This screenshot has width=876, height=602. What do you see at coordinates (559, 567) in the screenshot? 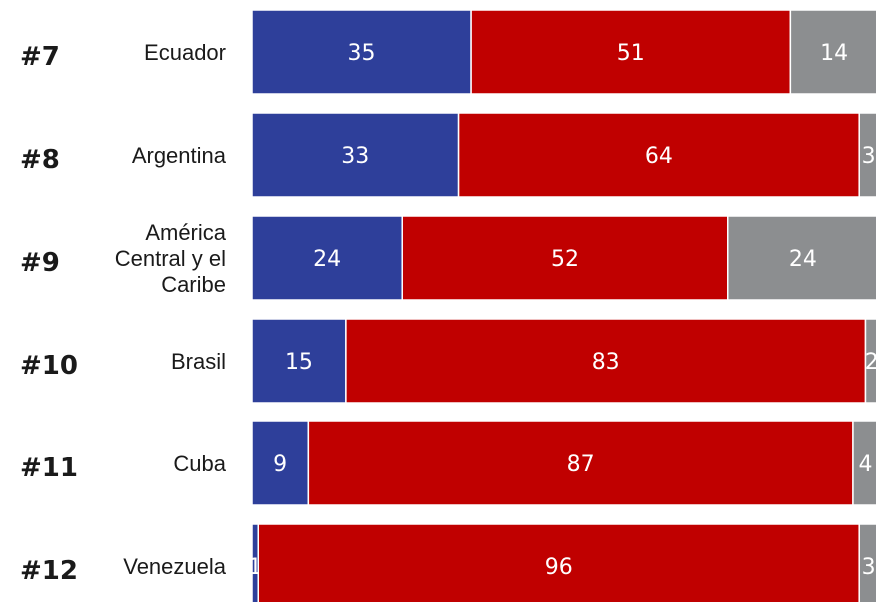
I see `bar-value-label: 96` at bounding box center [559, 567].